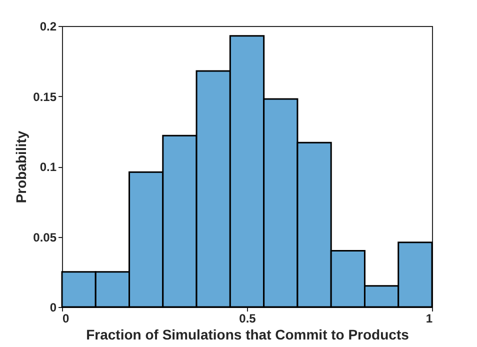  Describe the element at coordinates (48, 167) in the screenshot. I see `y-tick-label: 0.1` at that location.